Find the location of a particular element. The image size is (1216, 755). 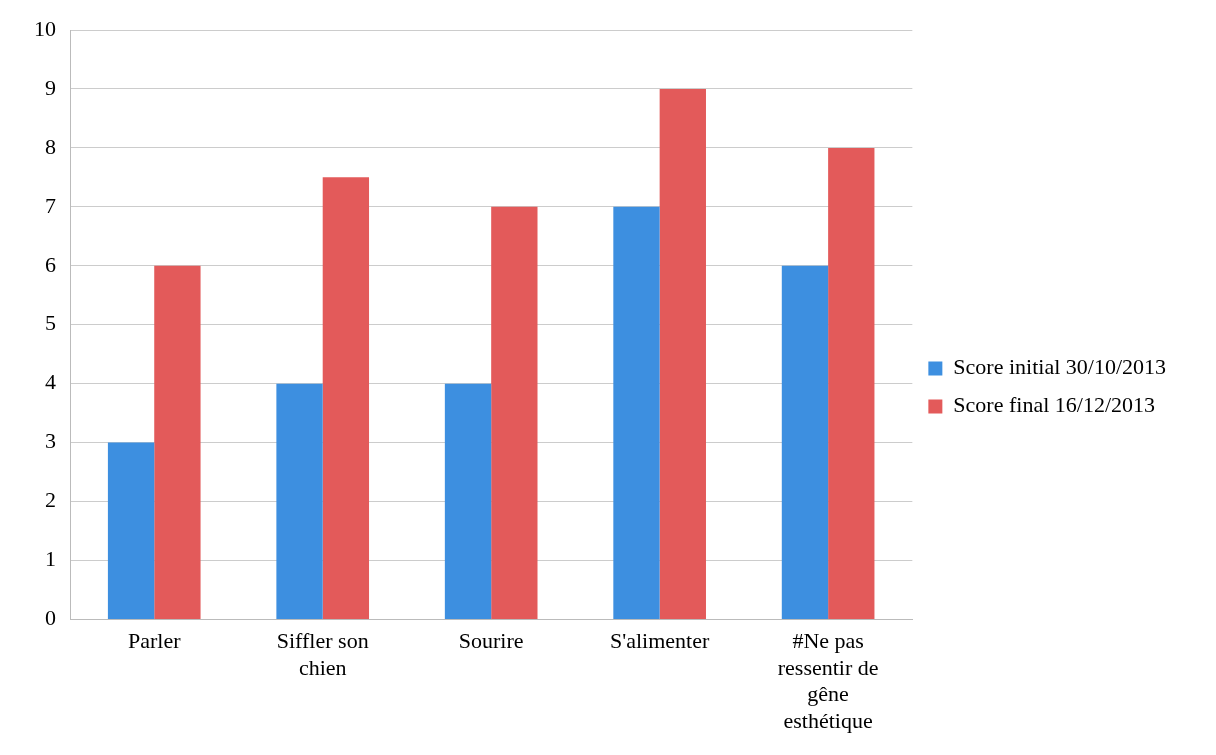

legend-label: Score initial 30/10/2013 is located at coordinates (1060, 367).